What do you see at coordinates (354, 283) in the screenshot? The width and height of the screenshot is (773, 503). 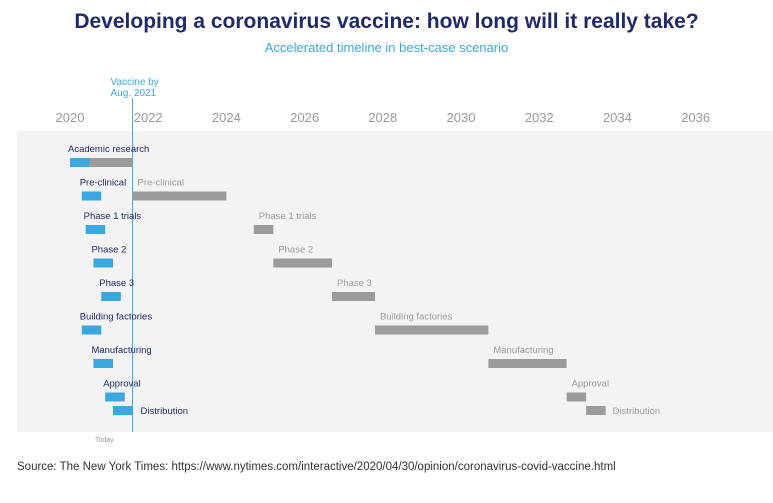 I see `traditional-label: Phase 3` at bounding box center [354, 283].